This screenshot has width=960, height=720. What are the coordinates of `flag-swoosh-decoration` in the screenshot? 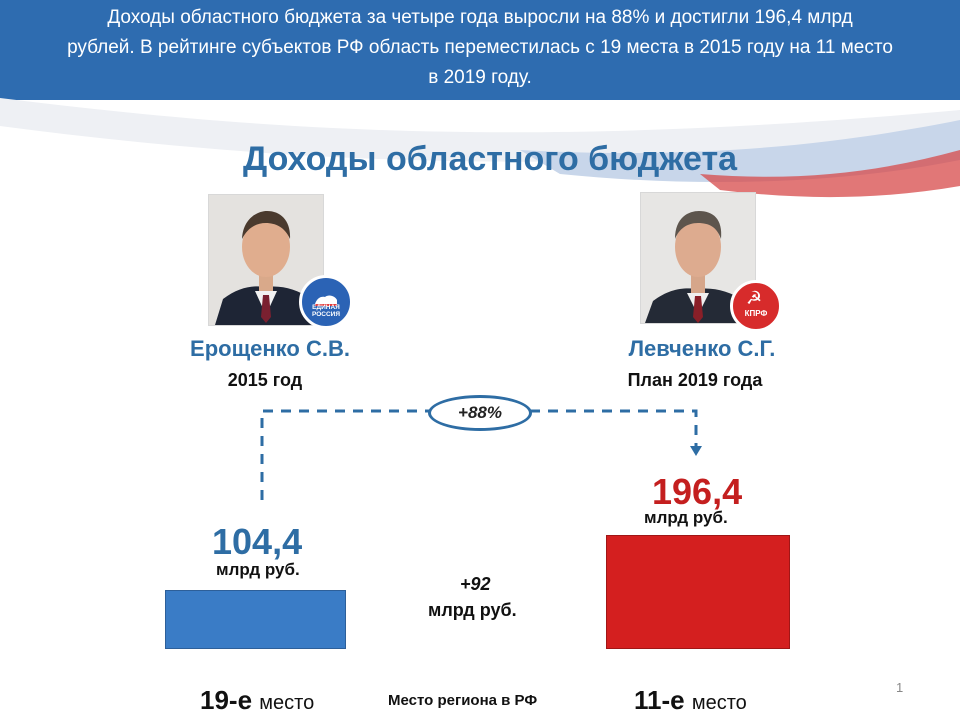 It's located at (480, 148).